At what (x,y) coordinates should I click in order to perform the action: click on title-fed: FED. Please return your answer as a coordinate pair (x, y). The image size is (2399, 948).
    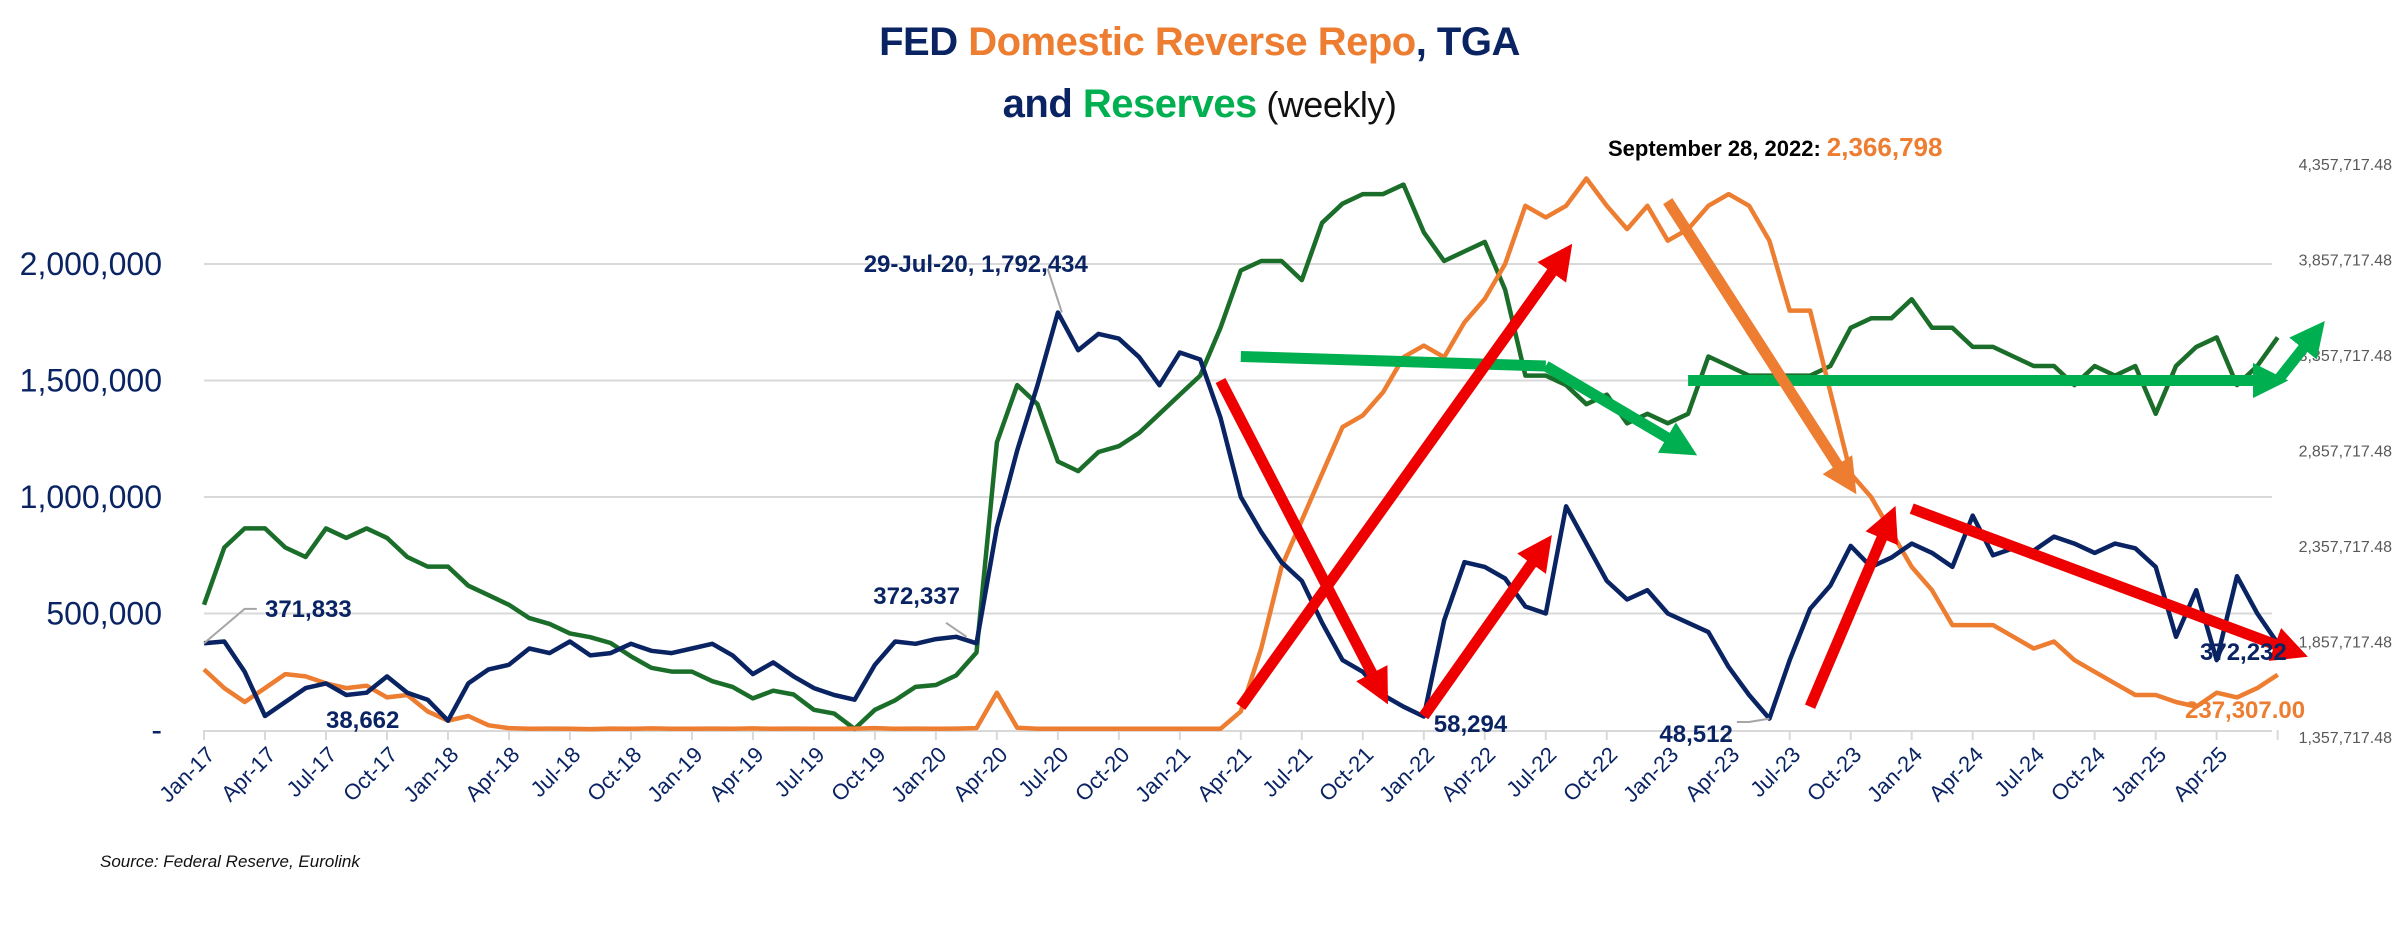
    Looking at the image, I should click on (924, 42).